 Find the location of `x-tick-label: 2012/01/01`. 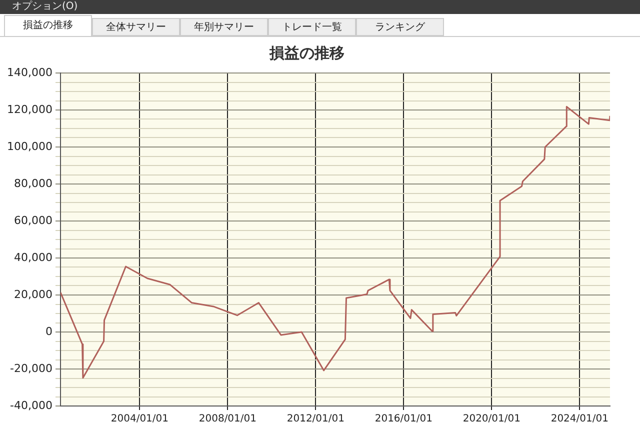

x-tick-label: 2012/01/01 is located at coordinates (315, 419).